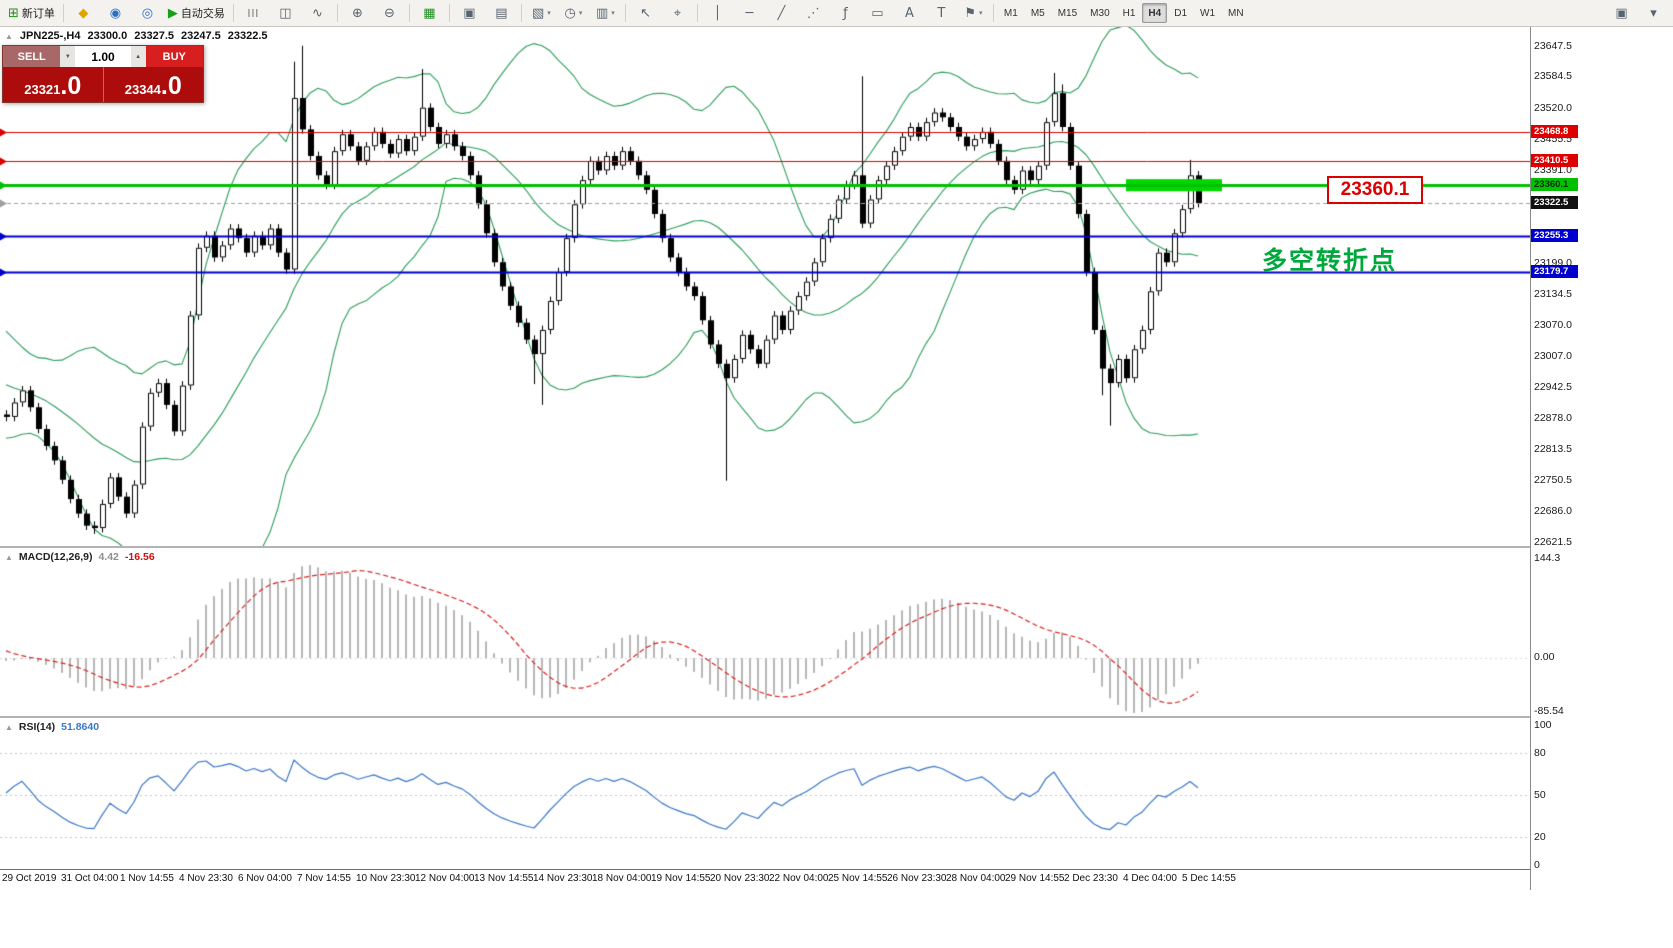 The width and height of the screenshot is (1673, 948). Describe the element at coordinates (1155, 13) in the screenshot. I see `timeframe-h4-button: H4` at that location.